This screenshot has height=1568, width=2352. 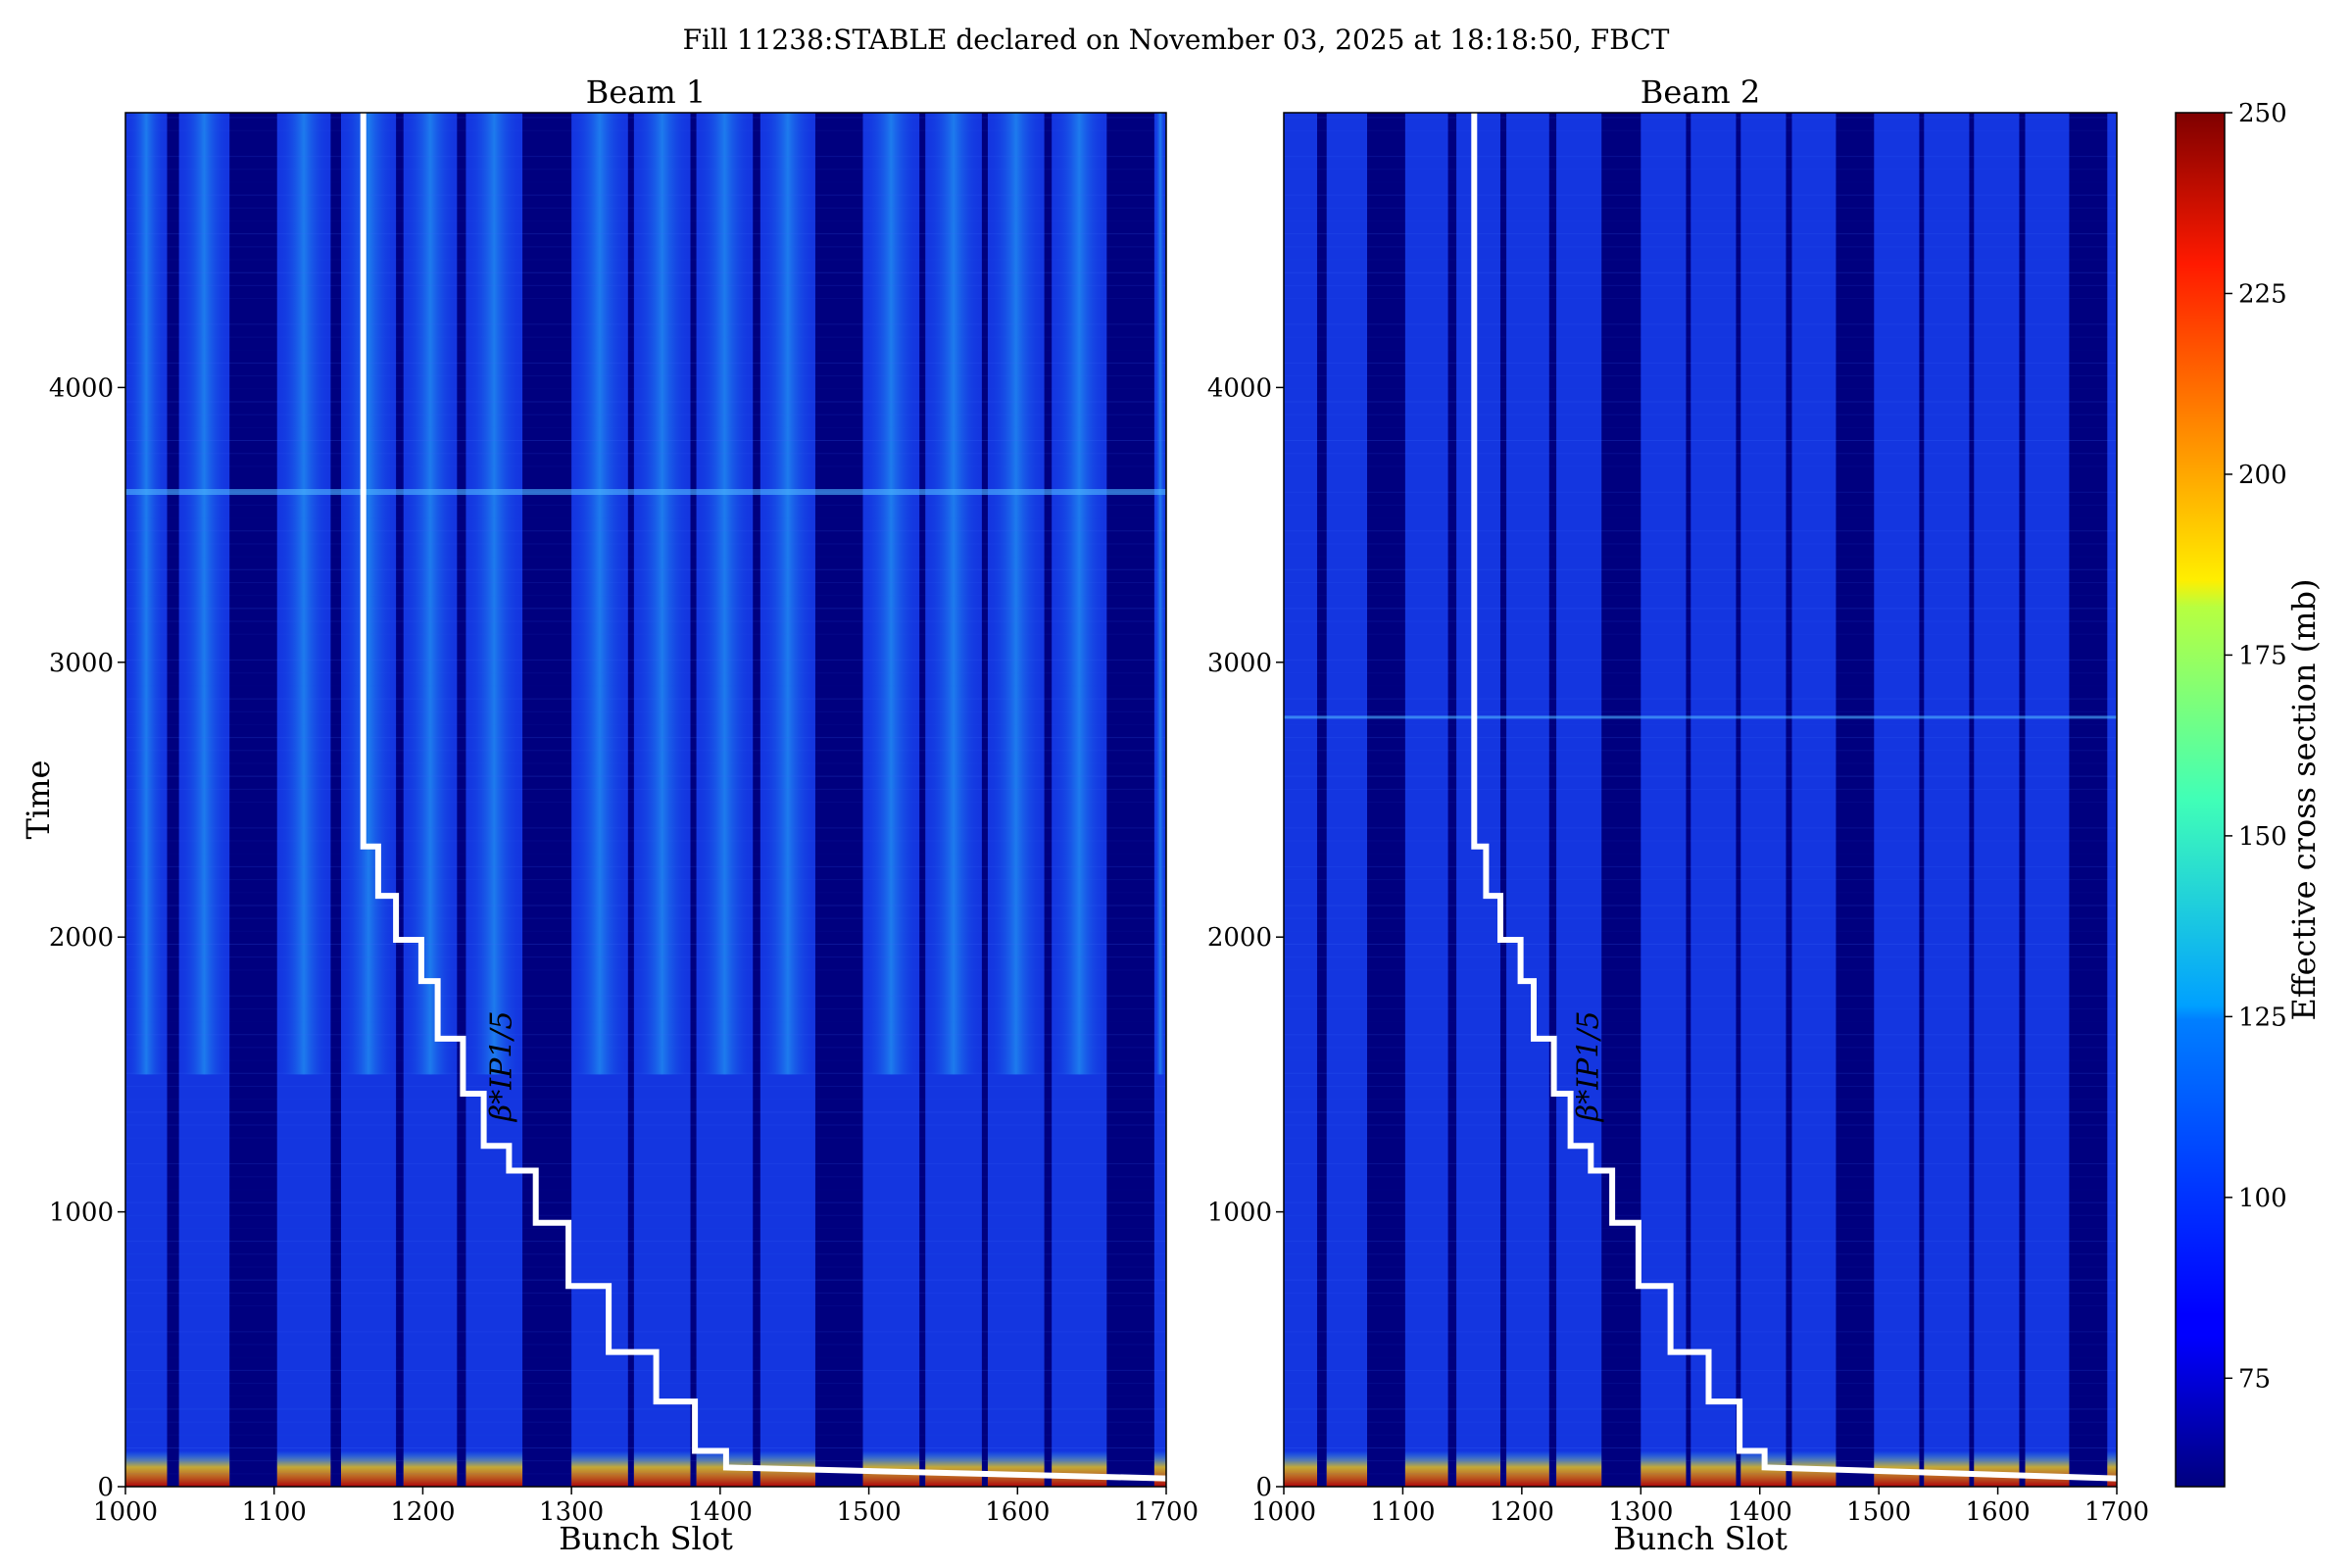 What do you see at coordinates (1402, 1512) in the screenshot?
I see `x-tick-label: 1100` at bounding box center [1402, 1512].